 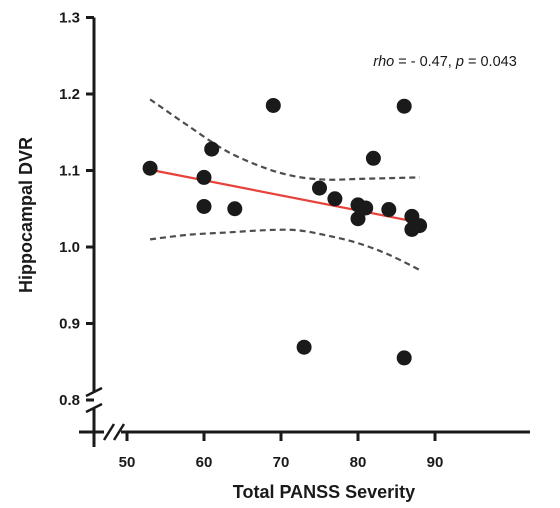 I want to click on x-tick-label: 50, so click(x=127, y=462).